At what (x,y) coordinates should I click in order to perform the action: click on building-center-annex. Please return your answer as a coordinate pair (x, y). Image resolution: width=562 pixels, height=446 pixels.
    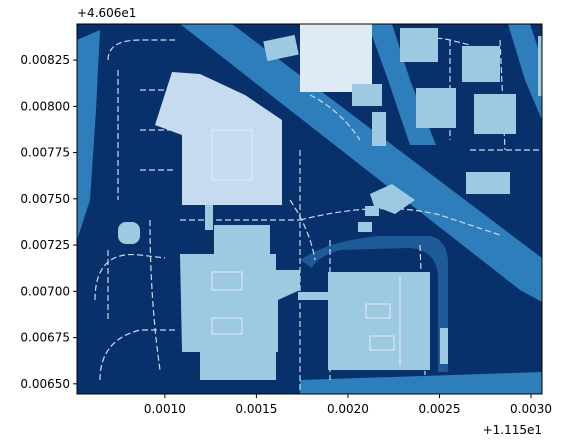
    Looking at the image, I should click on (238, 365).